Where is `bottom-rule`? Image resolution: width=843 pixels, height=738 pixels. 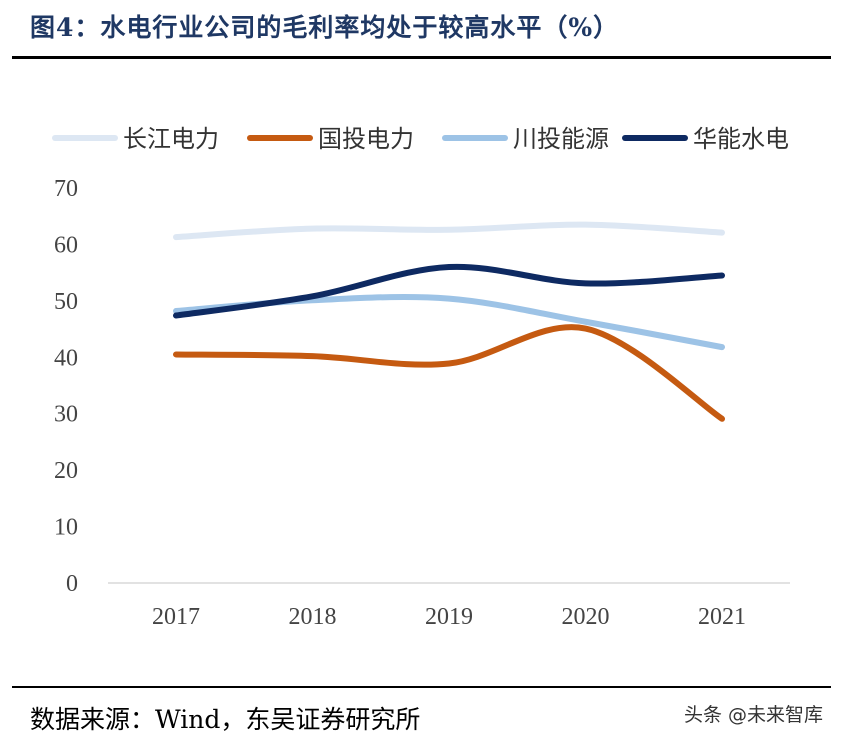
bottom-rule is located at coordinates (421, 687).